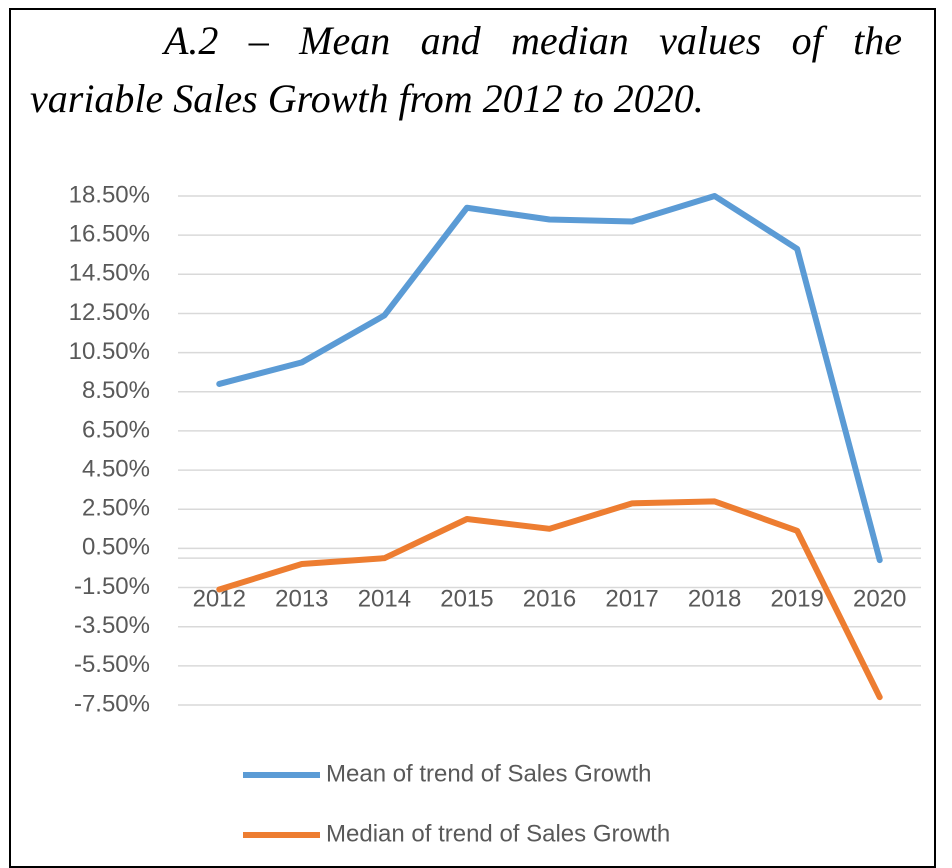  What do you see at coordinates (109, 312) in the screenshot?
I see `y-tick-label: 12.50%` at bounding box center [109, 312].